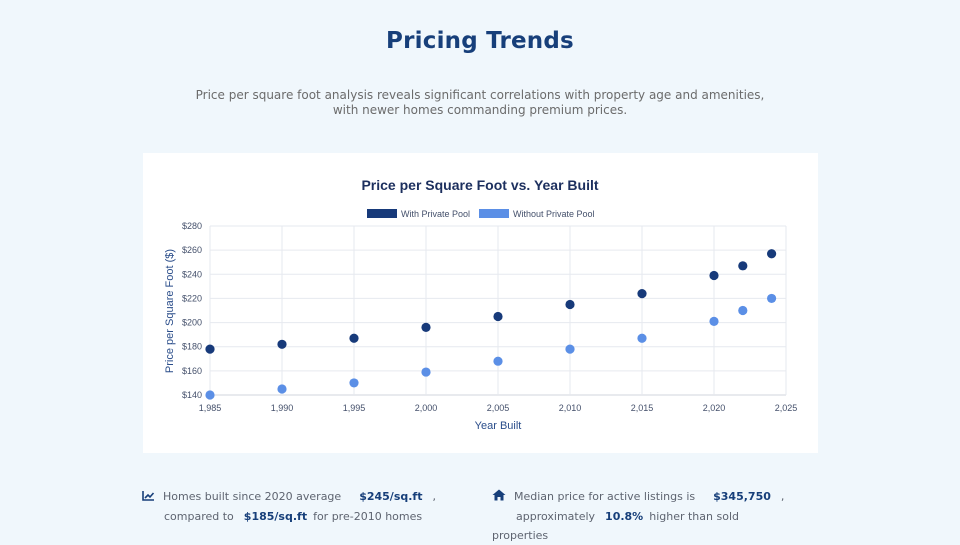 This screenshot has width=960, height=545. What do you see at coordinates (742, 496) in the screenshot?
I see `stat-highlight: $345,750` at bounding box center [742, 496].